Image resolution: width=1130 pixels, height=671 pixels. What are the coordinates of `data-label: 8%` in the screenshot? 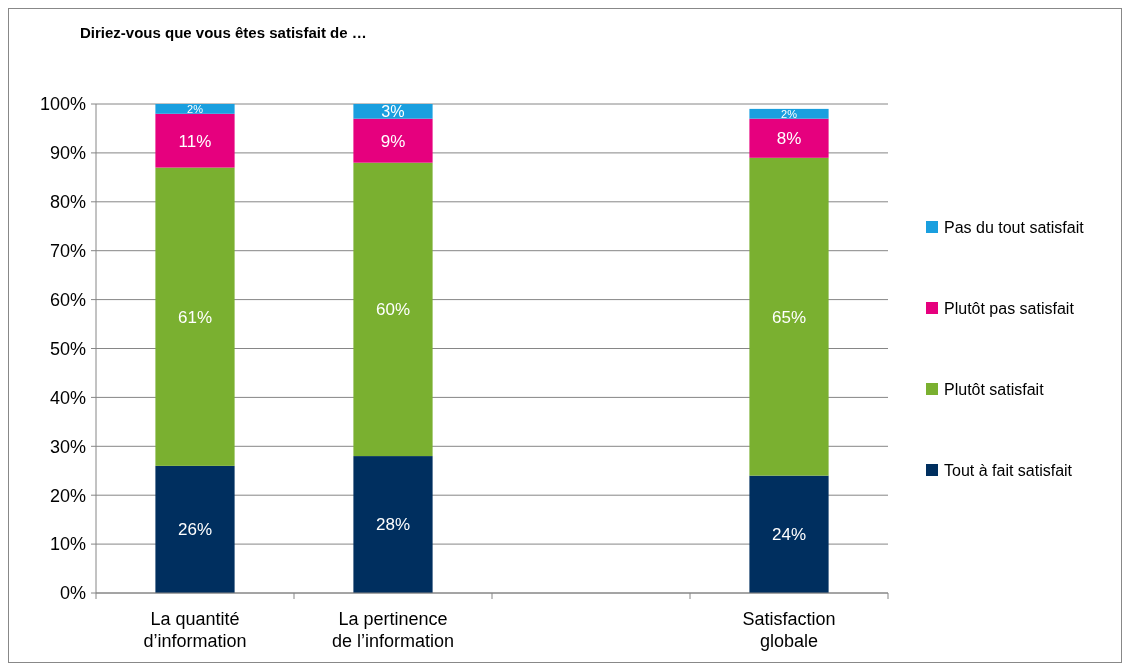 It's located at (789, 139).